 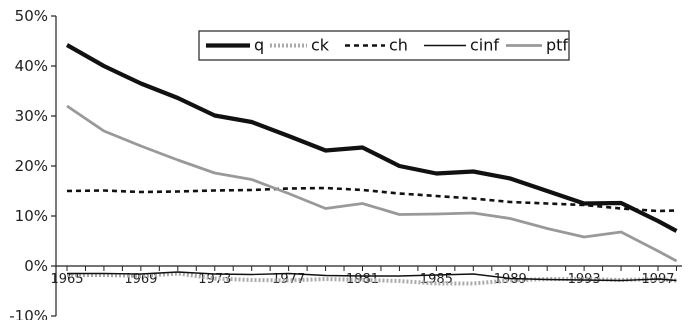 What do you see at coordinates (320, 45) in the screenshot?
I see `legend-label-ck: ck` at bounding box center [320, 45].